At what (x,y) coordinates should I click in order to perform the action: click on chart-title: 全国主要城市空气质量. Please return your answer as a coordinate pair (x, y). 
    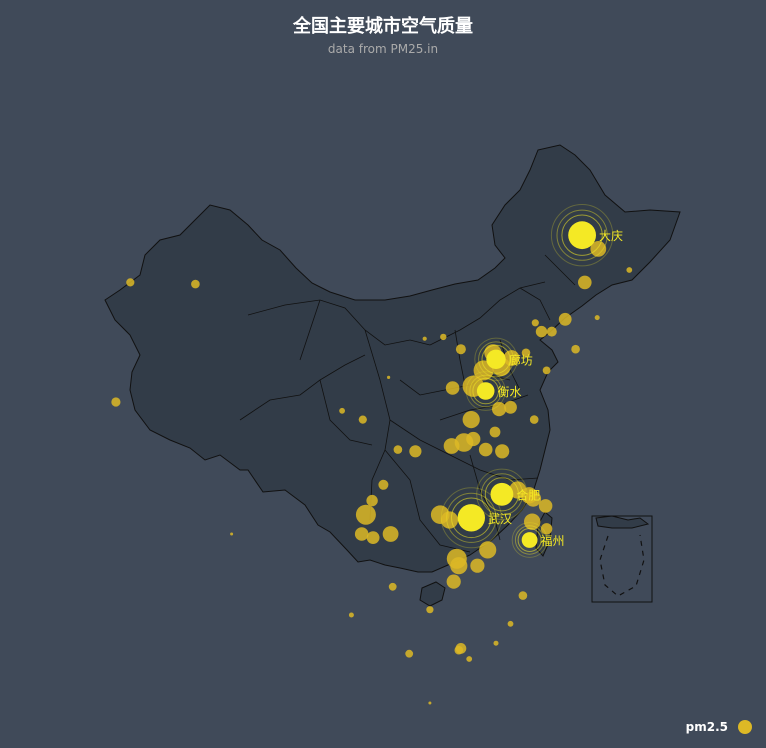
    Looking at the image, I should click on (383, 26).